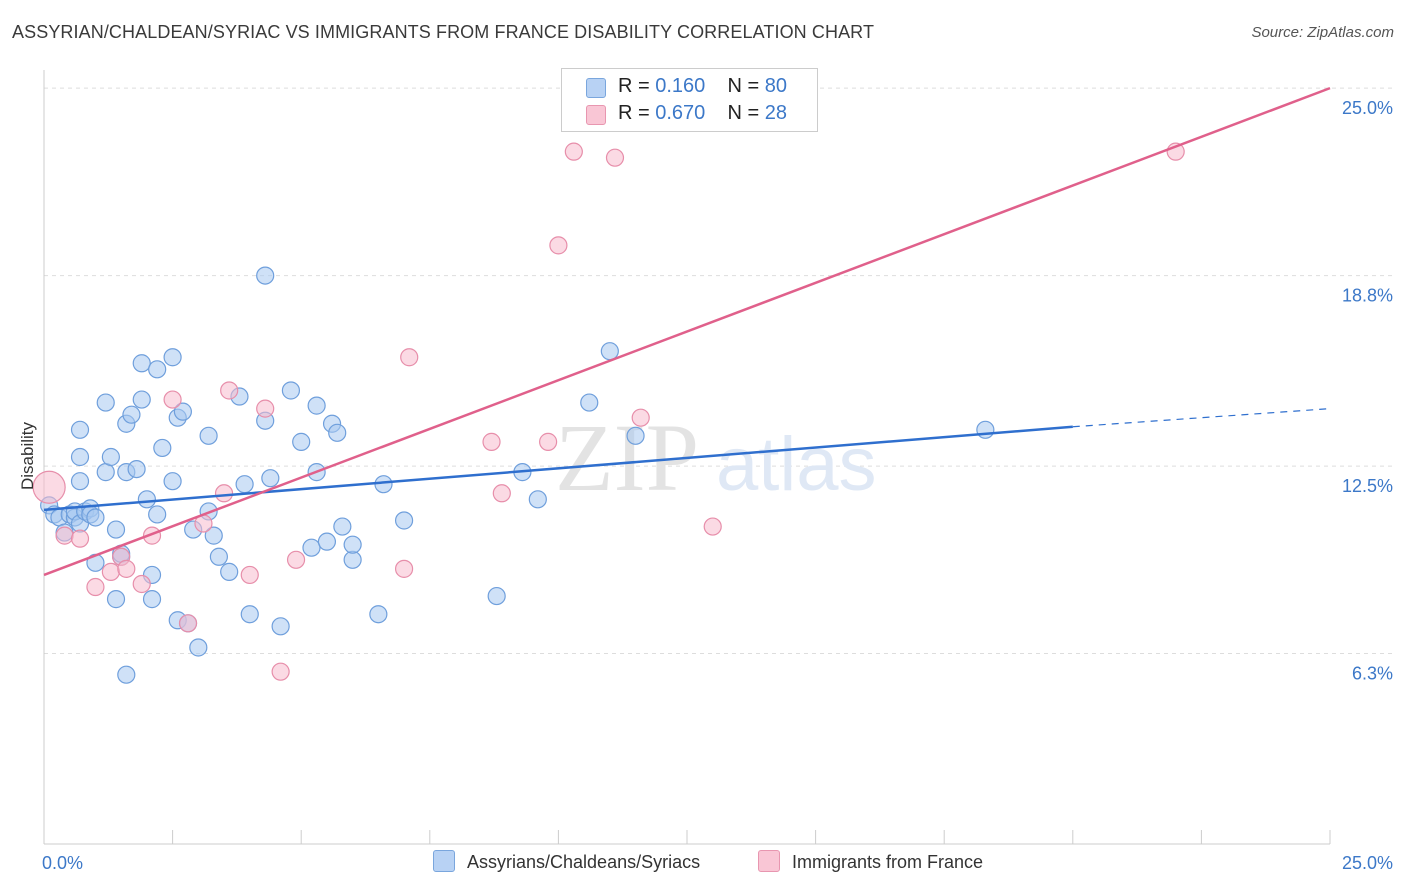 The image size is (1406, 892). I want to click on y-axis-label: Disability, so click(27, 456).